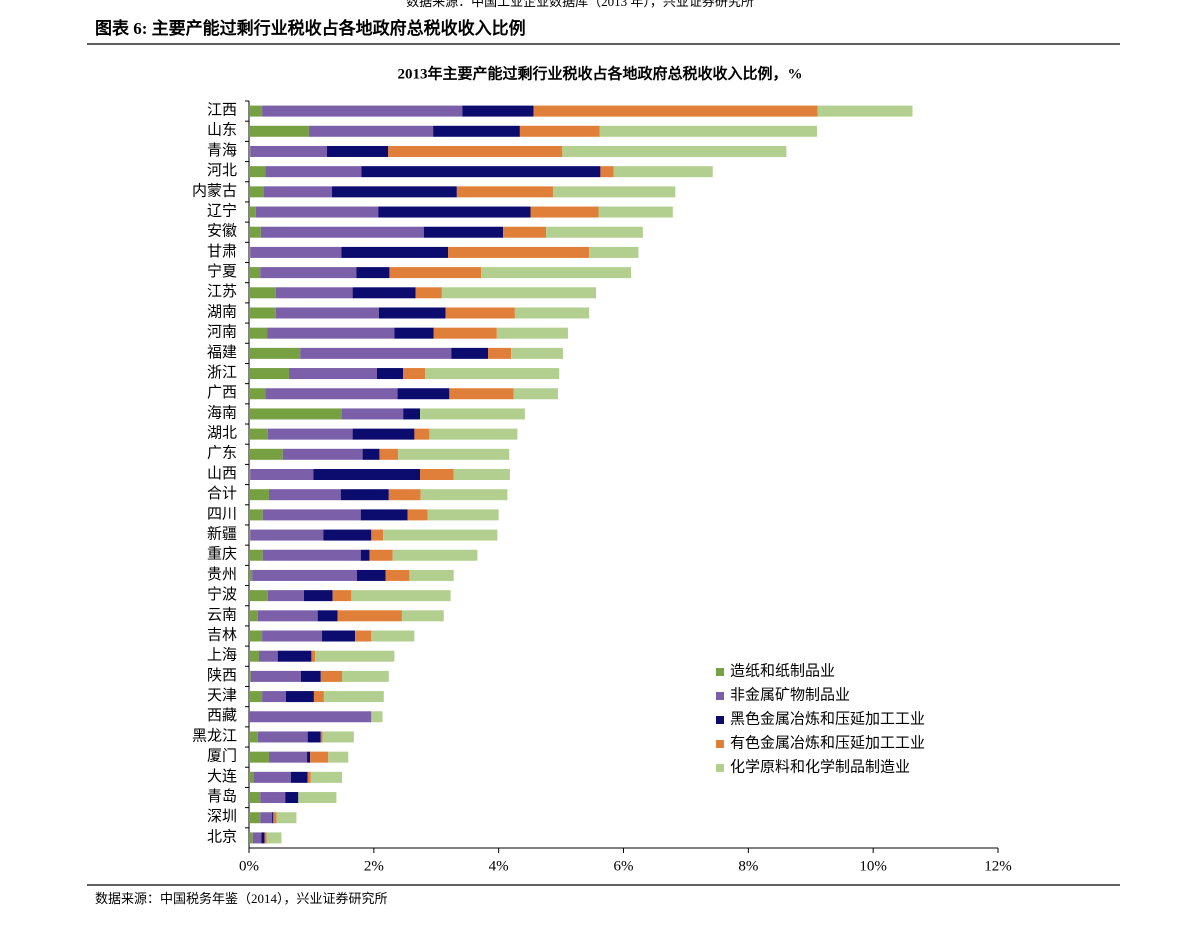  Describe the element at coordinates (782, 670) in the screenshot. I see `legend-label: 造纸和纸制品业` at that location.